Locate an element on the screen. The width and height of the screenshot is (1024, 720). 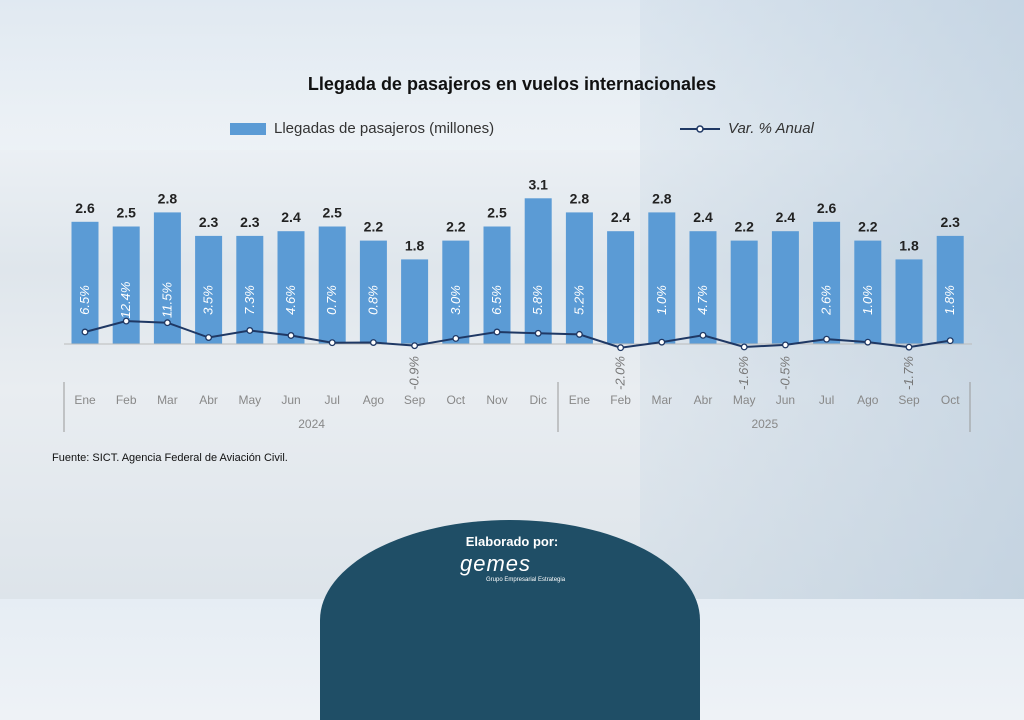
var-value-label: 0.7% is located at coordinates (331, 300).